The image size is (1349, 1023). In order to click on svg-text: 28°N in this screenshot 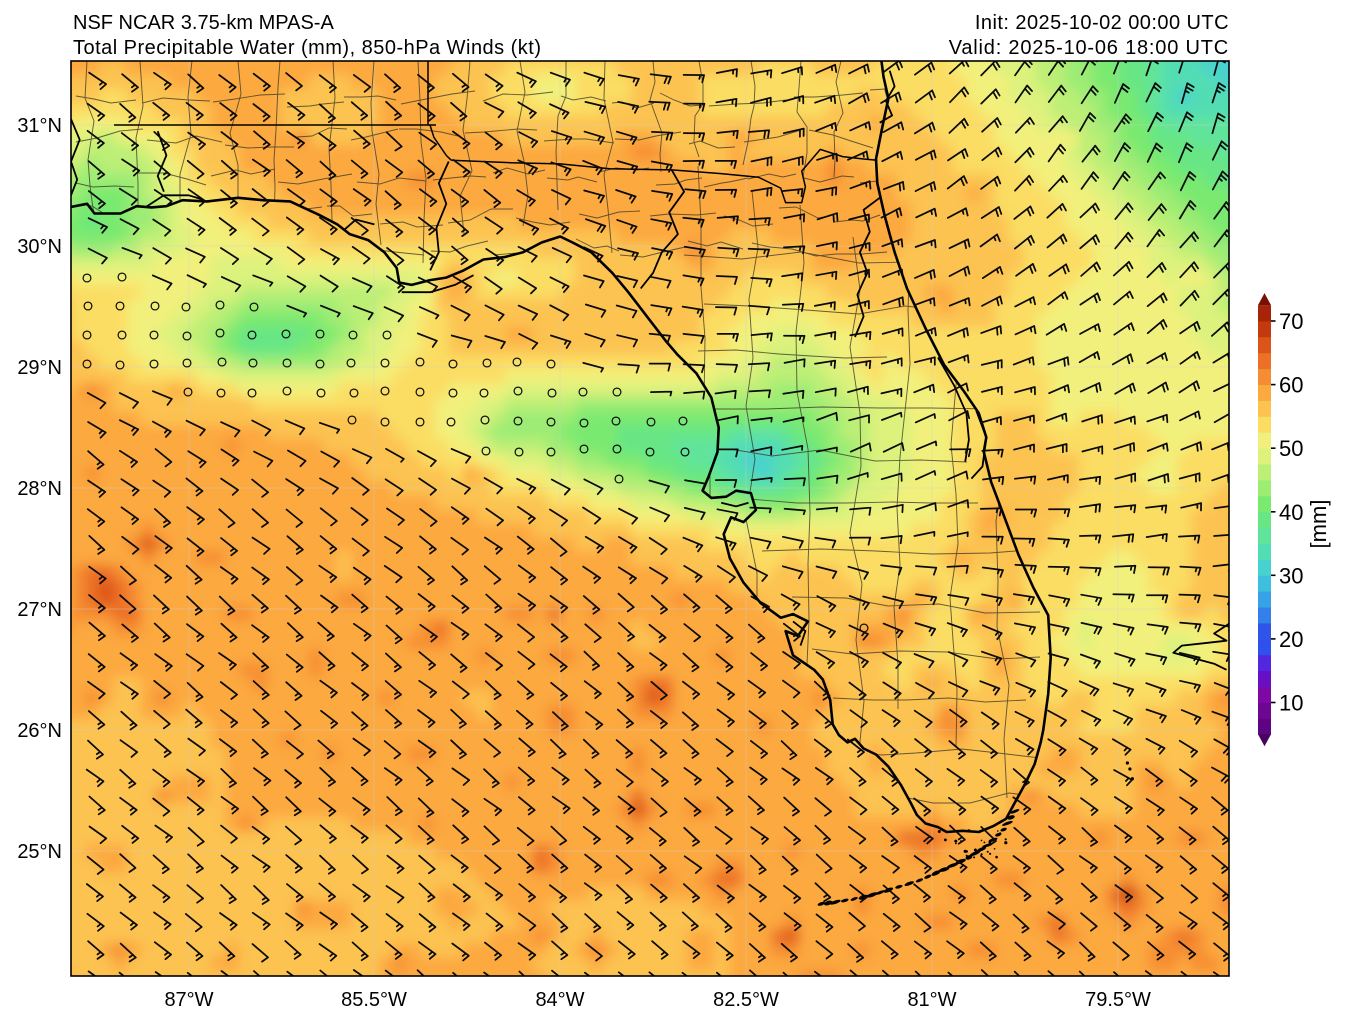, I will do `click(39, 489)`.